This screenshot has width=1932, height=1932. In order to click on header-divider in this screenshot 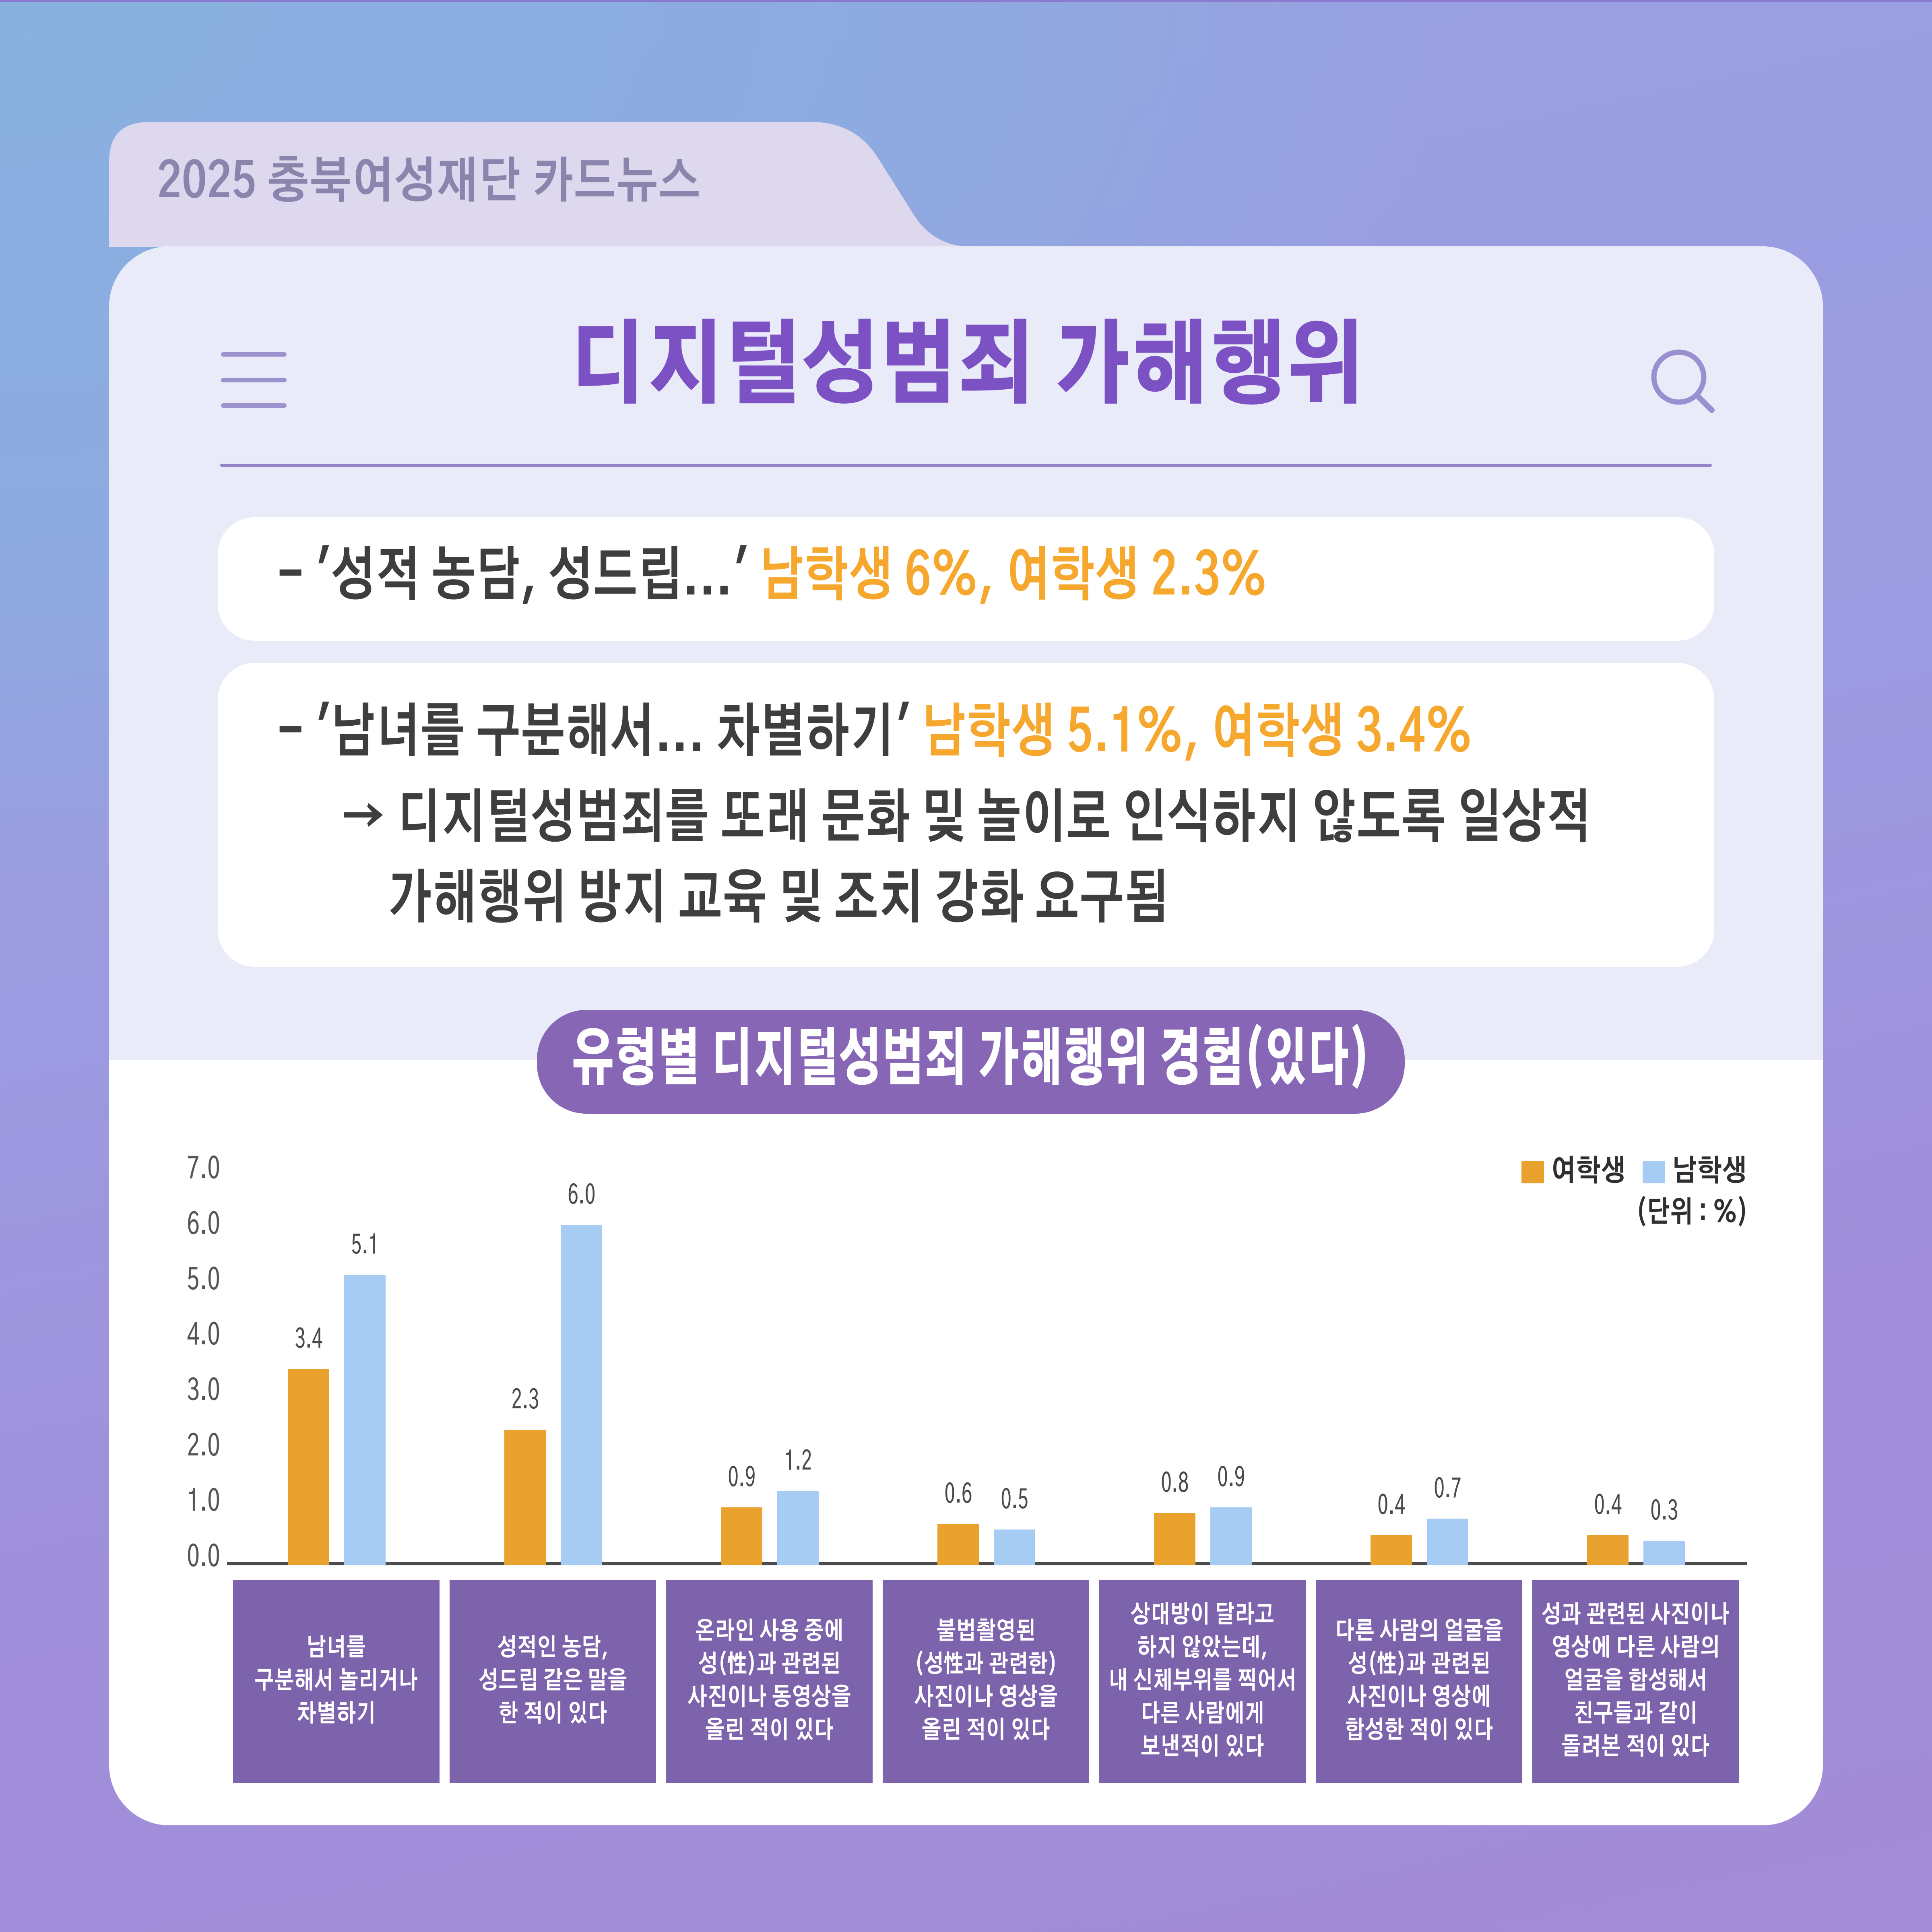, I will do `click(966, 465)`.